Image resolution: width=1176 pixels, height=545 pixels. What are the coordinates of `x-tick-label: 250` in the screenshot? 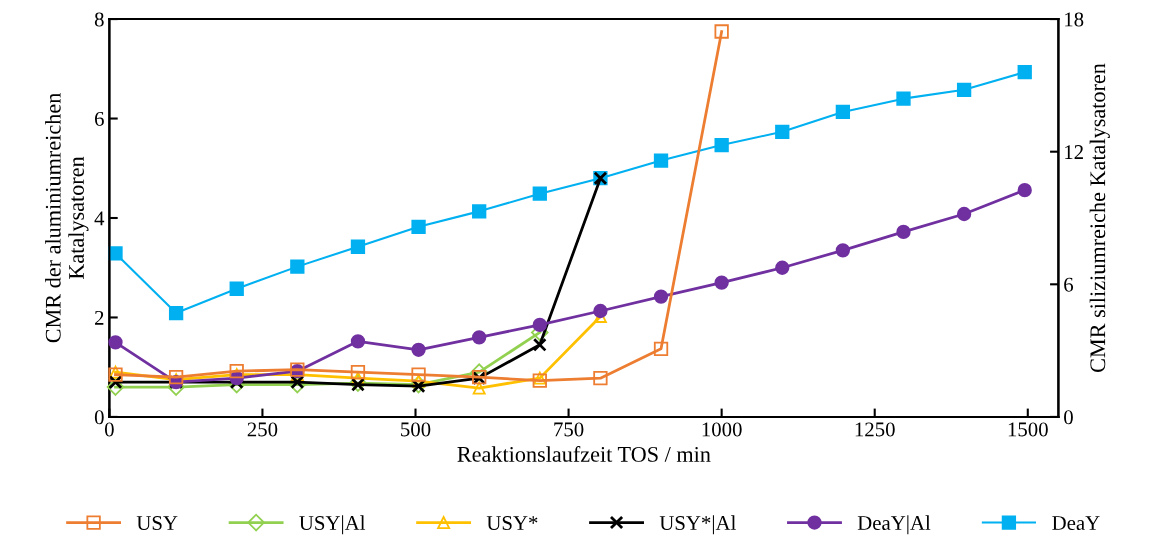 It's located at (262, 429).